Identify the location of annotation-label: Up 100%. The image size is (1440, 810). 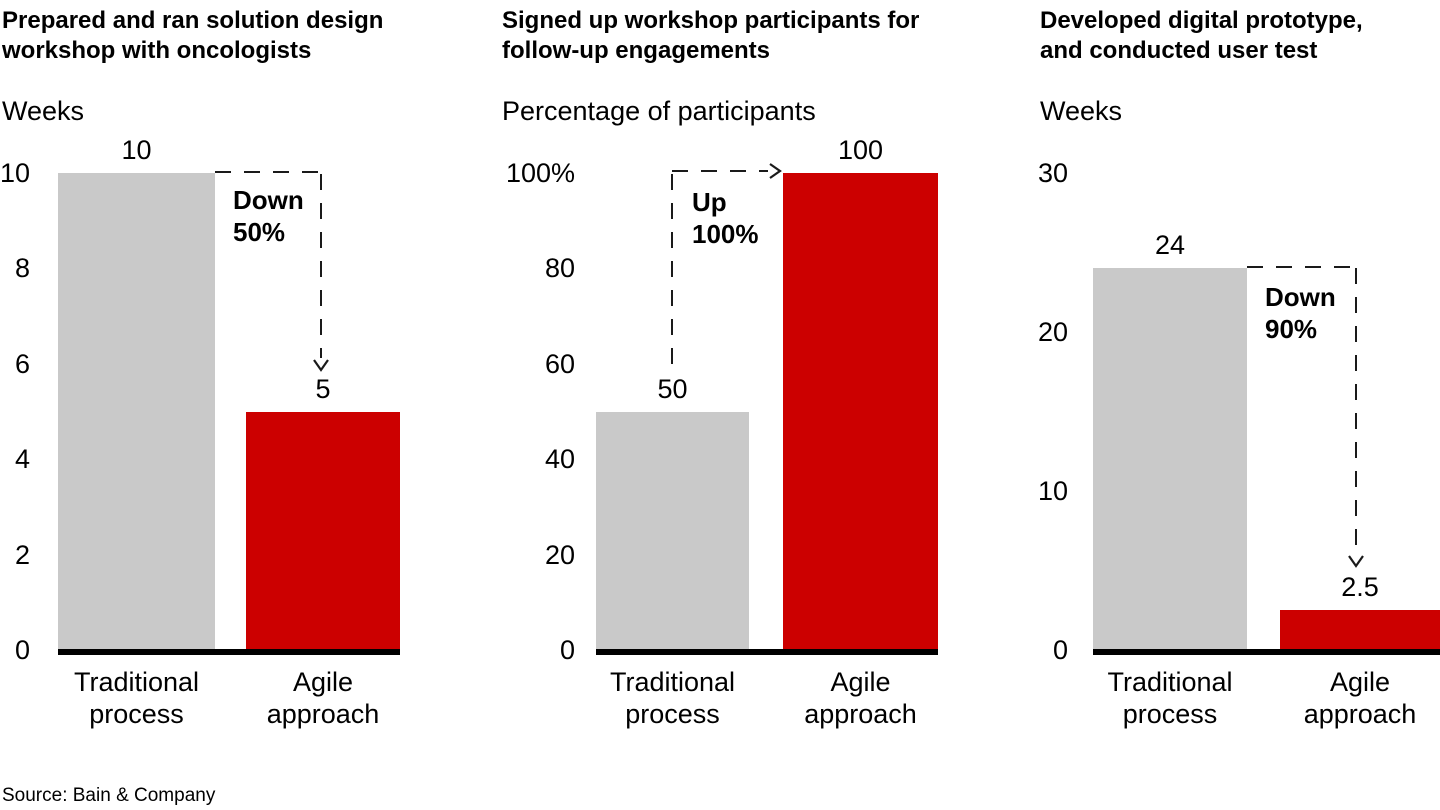
(725, 218).